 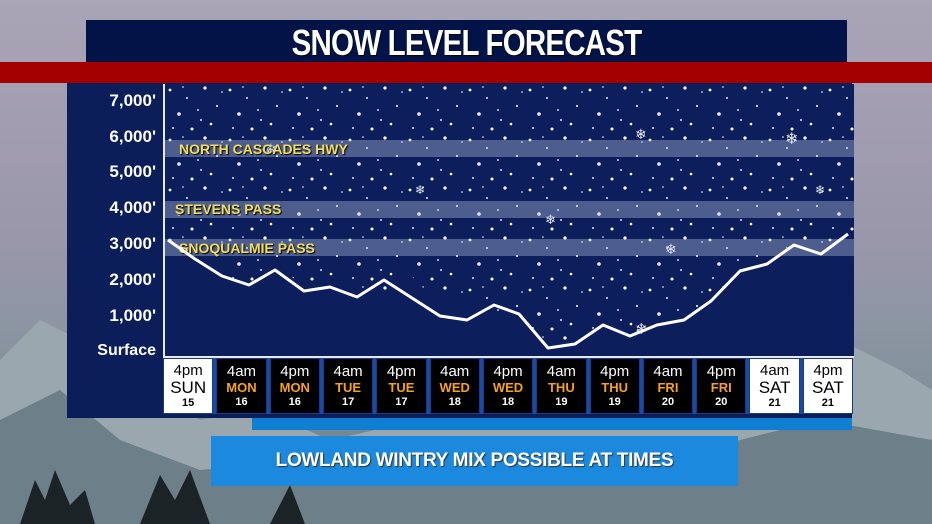 What do you see at coordinates (188, 402) in the screenshot?
I see `date-label: 15` at bounding box center [188, 402].